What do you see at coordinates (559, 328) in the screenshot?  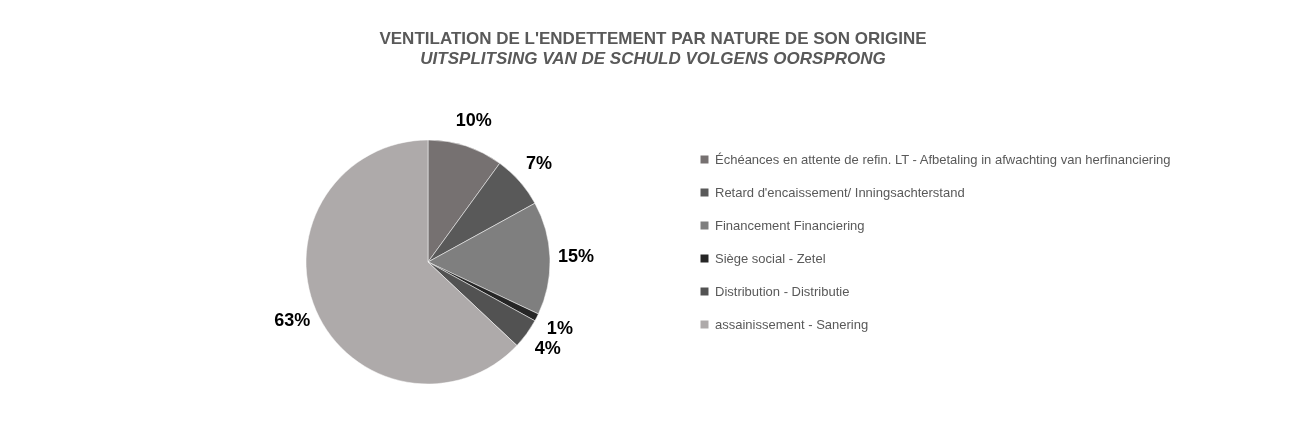 I see `data-label: 1%` at bounding box center [559, 328].